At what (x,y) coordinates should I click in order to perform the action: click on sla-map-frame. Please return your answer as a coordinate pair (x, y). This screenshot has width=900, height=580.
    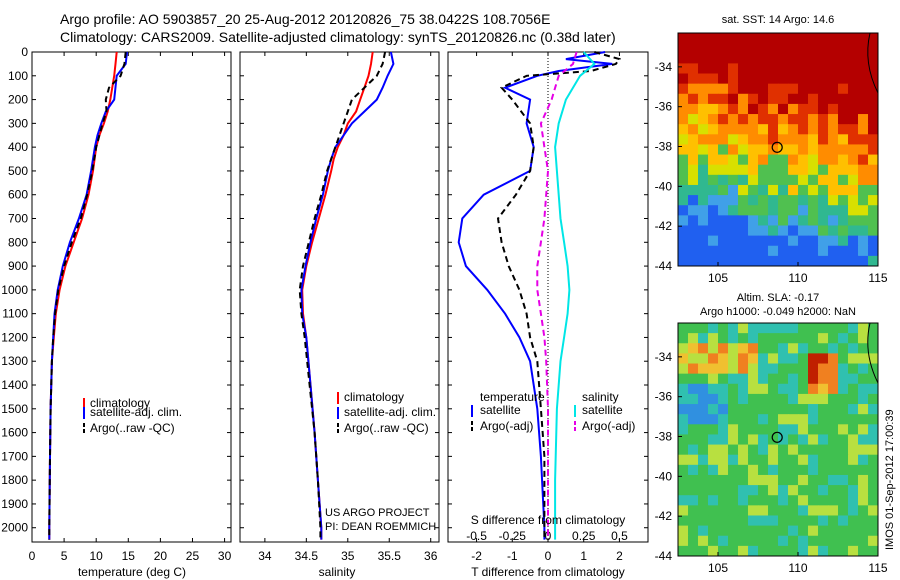
    Looking at the image, I should click on (778, 439).